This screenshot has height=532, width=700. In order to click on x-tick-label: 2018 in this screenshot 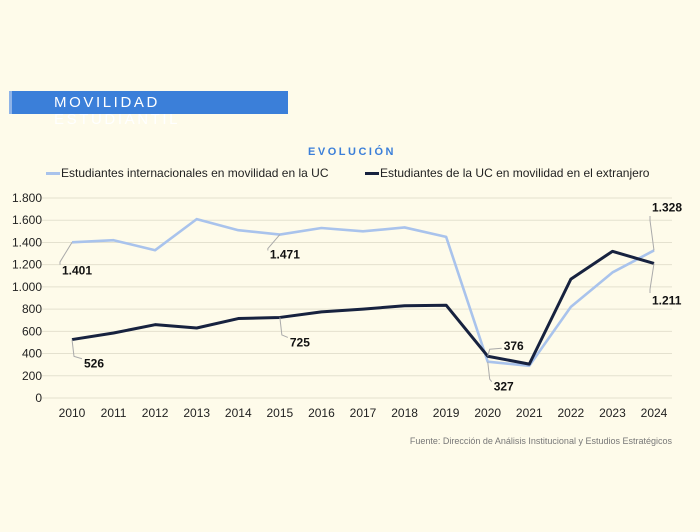, I will do `click(404, 413)`.